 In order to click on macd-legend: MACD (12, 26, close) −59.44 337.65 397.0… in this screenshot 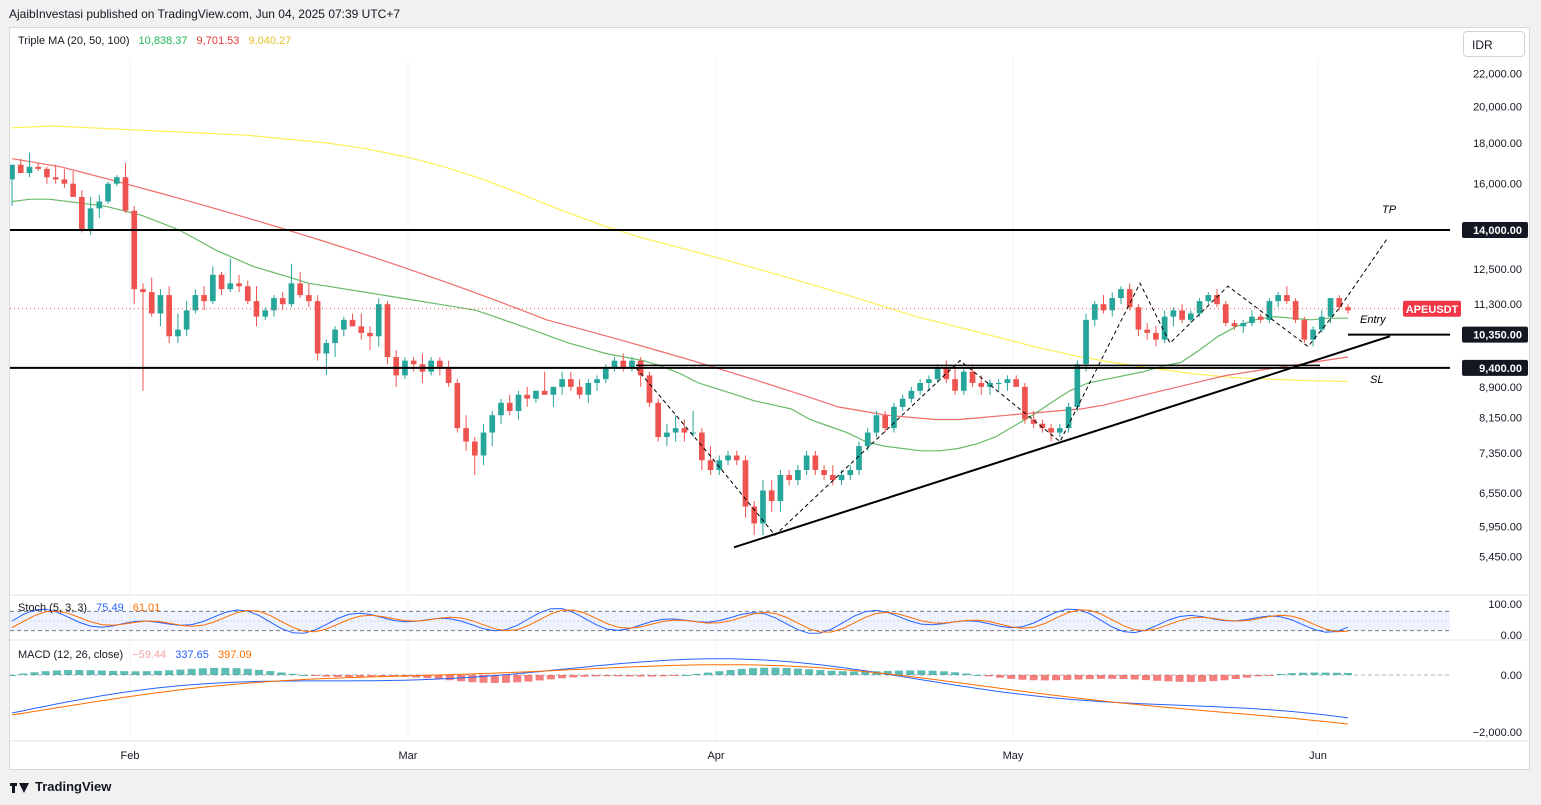, I will do `click(138, 655)`.